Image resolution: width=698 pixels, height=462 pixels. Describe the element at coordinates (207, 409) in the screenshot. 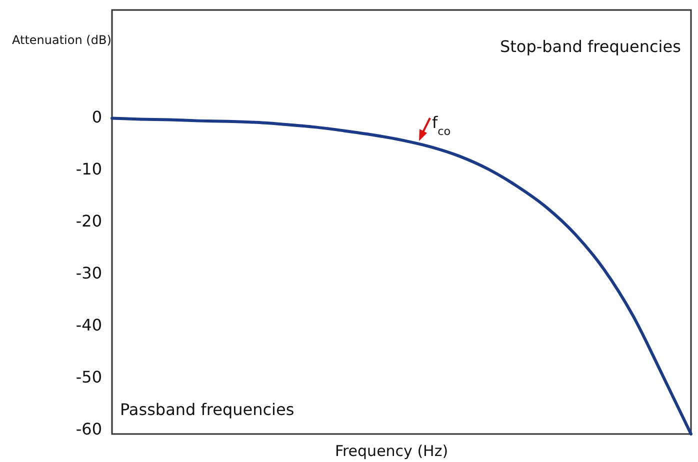

I see `annotation: Passband frequencies` at that location.